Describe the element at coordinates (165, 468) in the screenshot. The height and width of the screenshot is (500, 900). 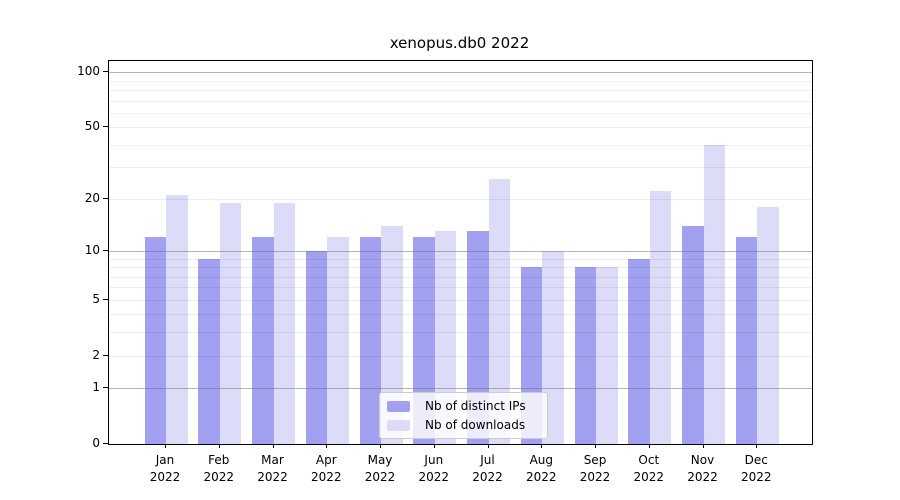
I see `x-tick-label: Jan 2022` at that location.